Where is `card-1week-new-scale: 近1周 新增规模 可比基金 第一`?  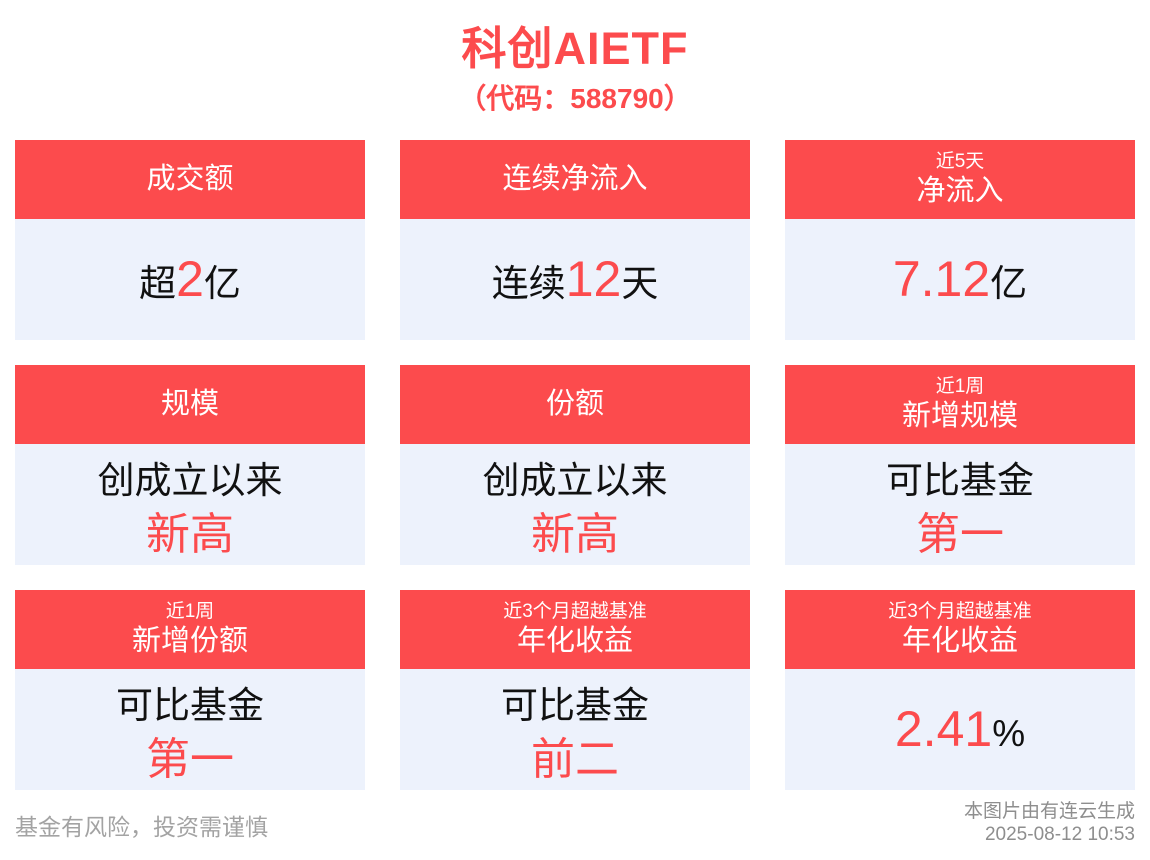
card-1week-new-scale: 近1周 新增规模 可比基金 第一 is located at coordinates (960, 465).